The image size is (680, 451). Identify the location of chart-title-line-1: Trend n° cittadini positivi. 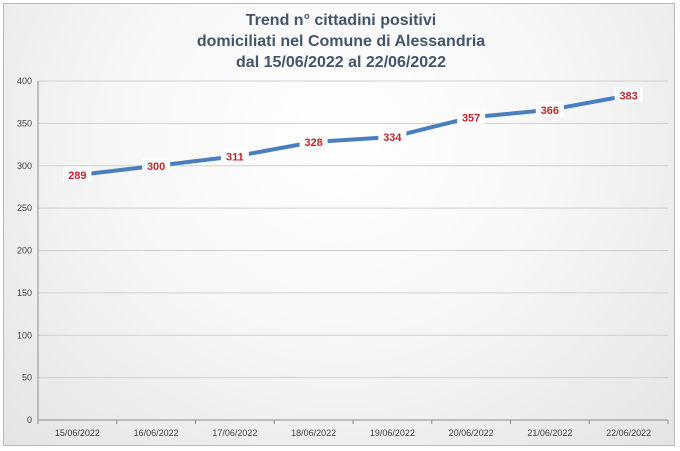
(341, 20).